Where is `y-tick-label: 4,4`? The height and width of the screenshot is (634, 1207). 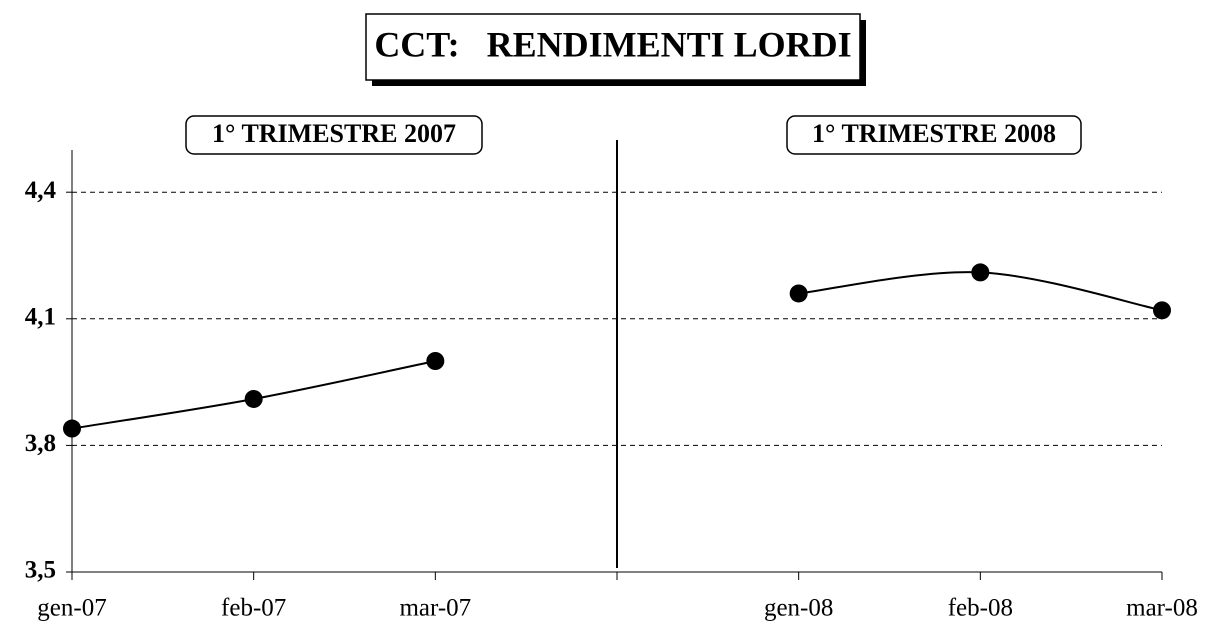
y-tick-label: 4,4 is located at coordinates (41, 190).